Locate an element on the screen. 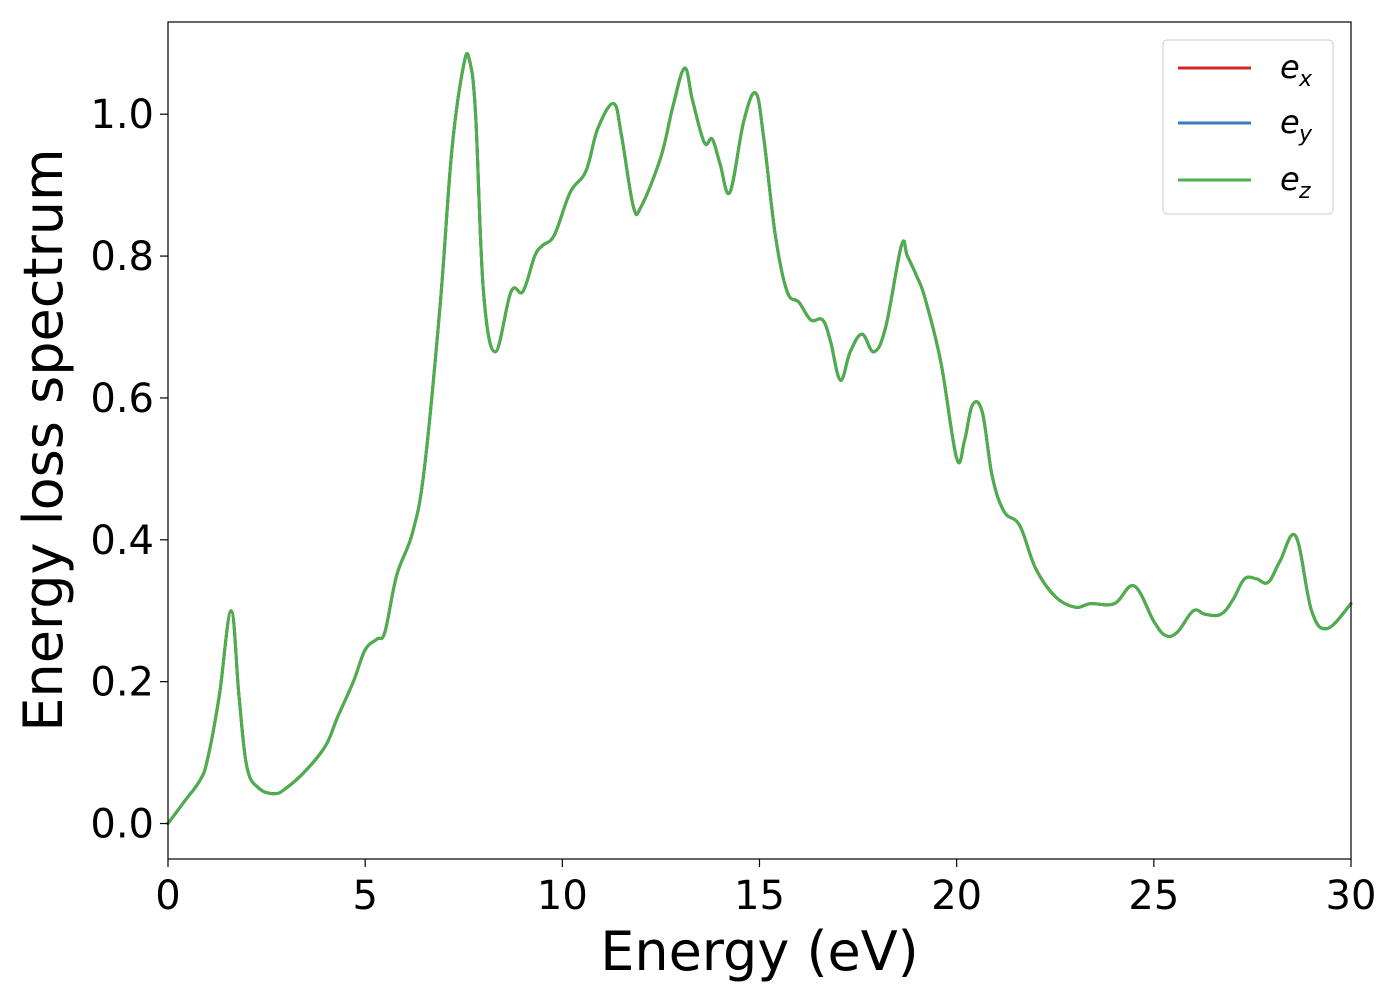 This screenshot has height=1004, width=1400. legend-items: e xe ye z is located at coordinates (1245, 126).